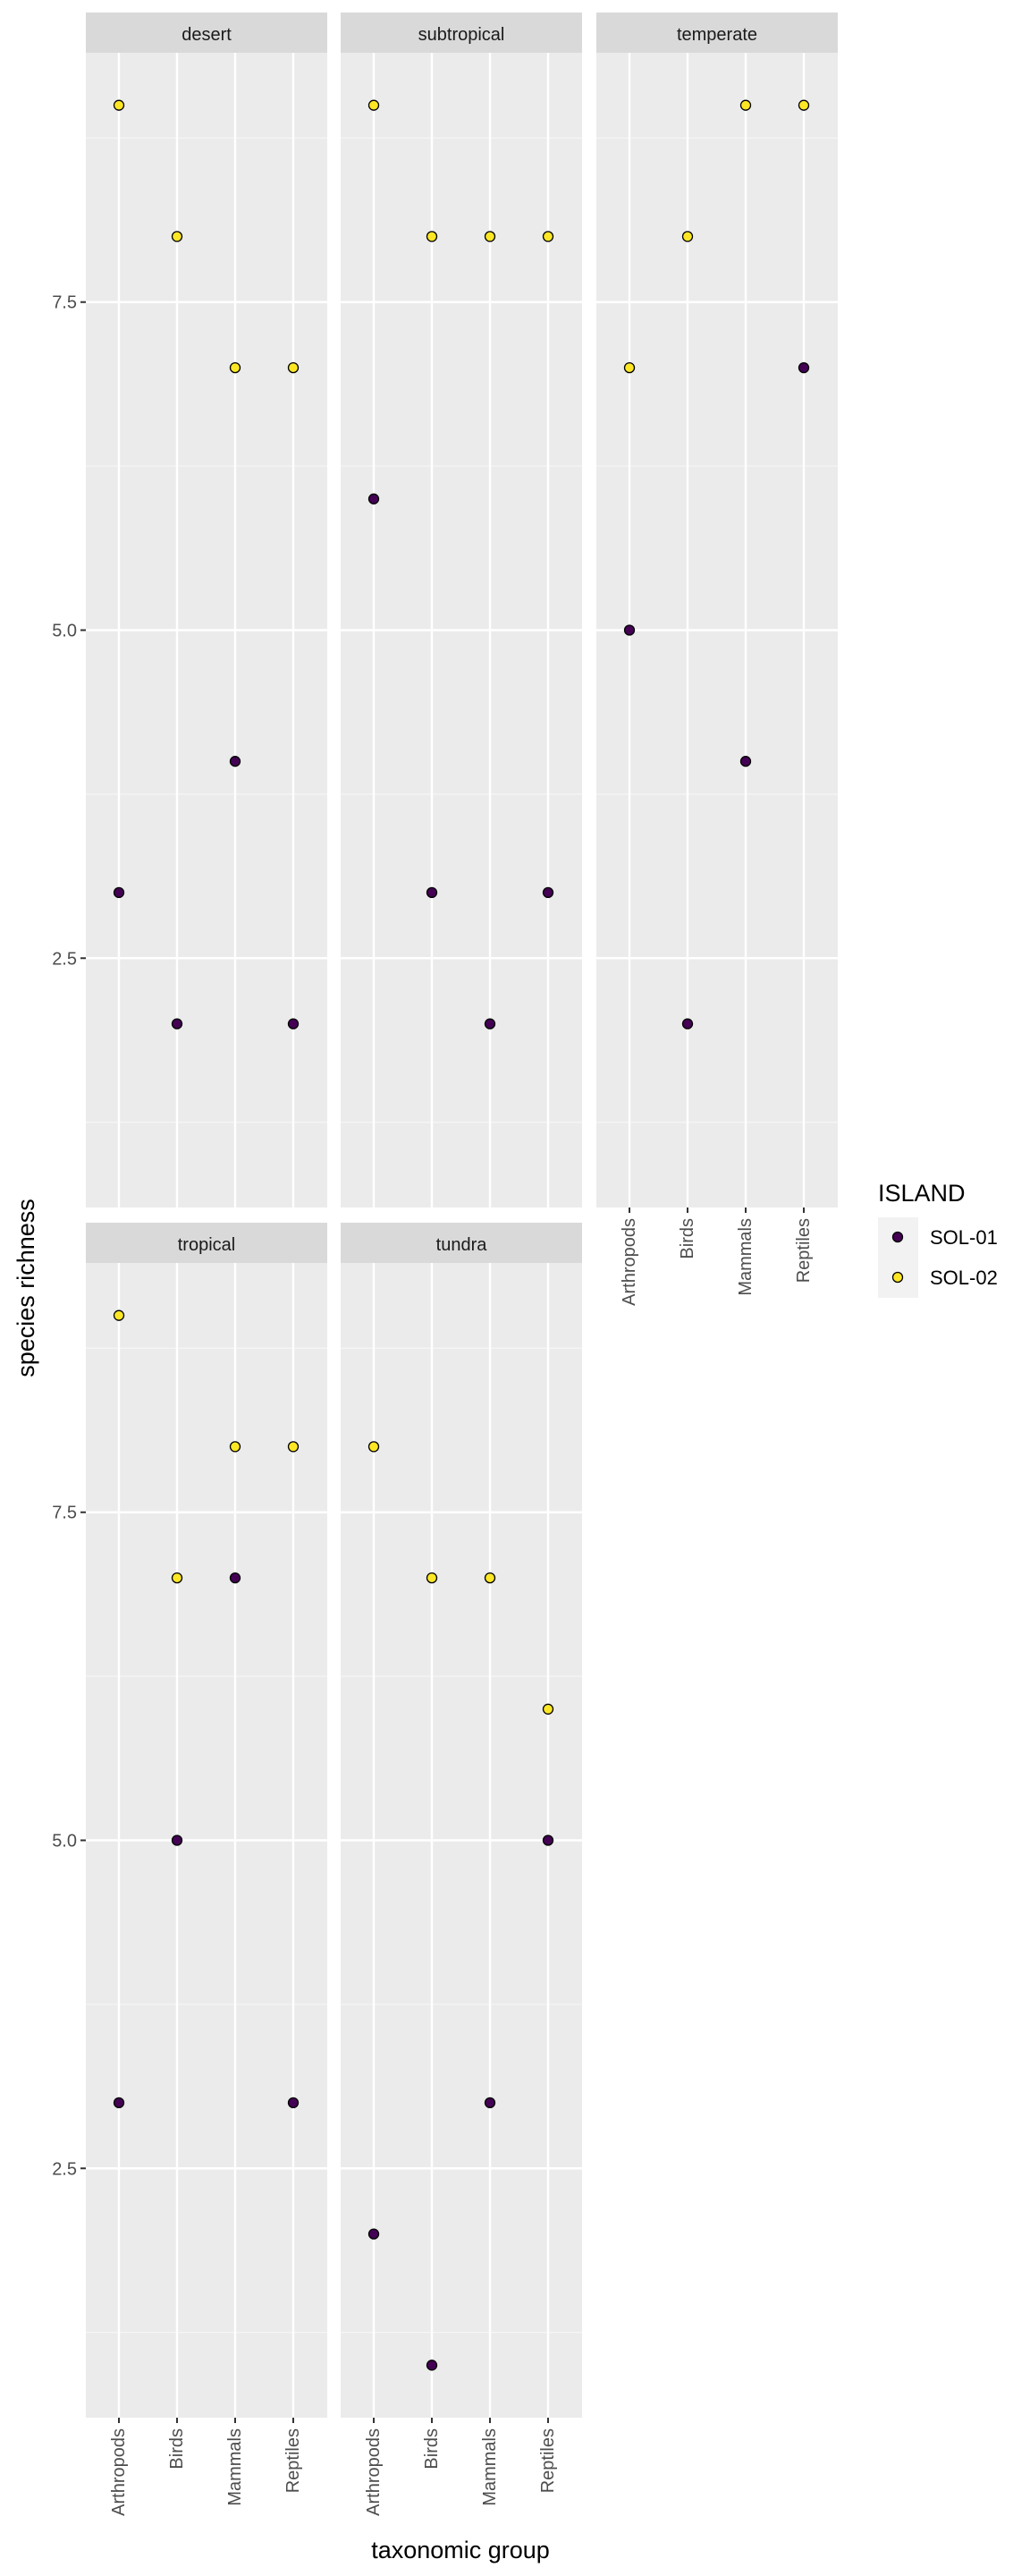 The image size is (1030, 2576). Describe the element at coordinates (687, 1024) in the screenshot. I see `point-temperate-SOL-01-birds` at that location.